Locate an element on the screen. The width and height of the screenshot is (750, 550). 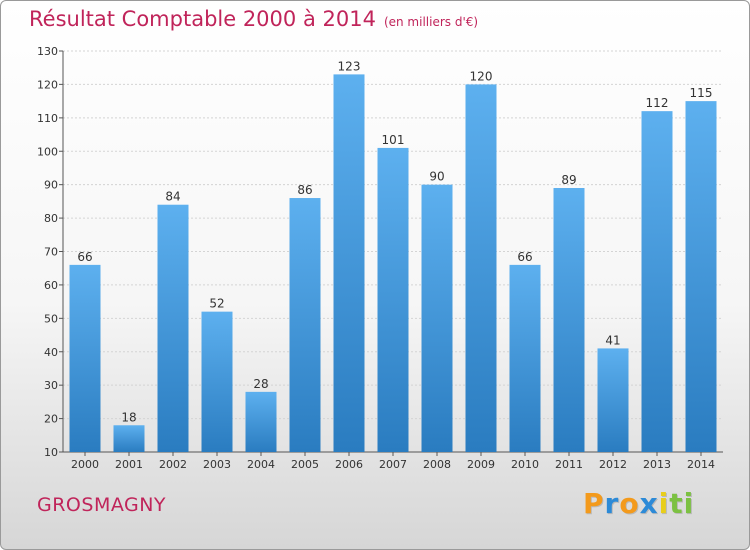
y-tick-label: 120 is located at coordinates (47, 84).